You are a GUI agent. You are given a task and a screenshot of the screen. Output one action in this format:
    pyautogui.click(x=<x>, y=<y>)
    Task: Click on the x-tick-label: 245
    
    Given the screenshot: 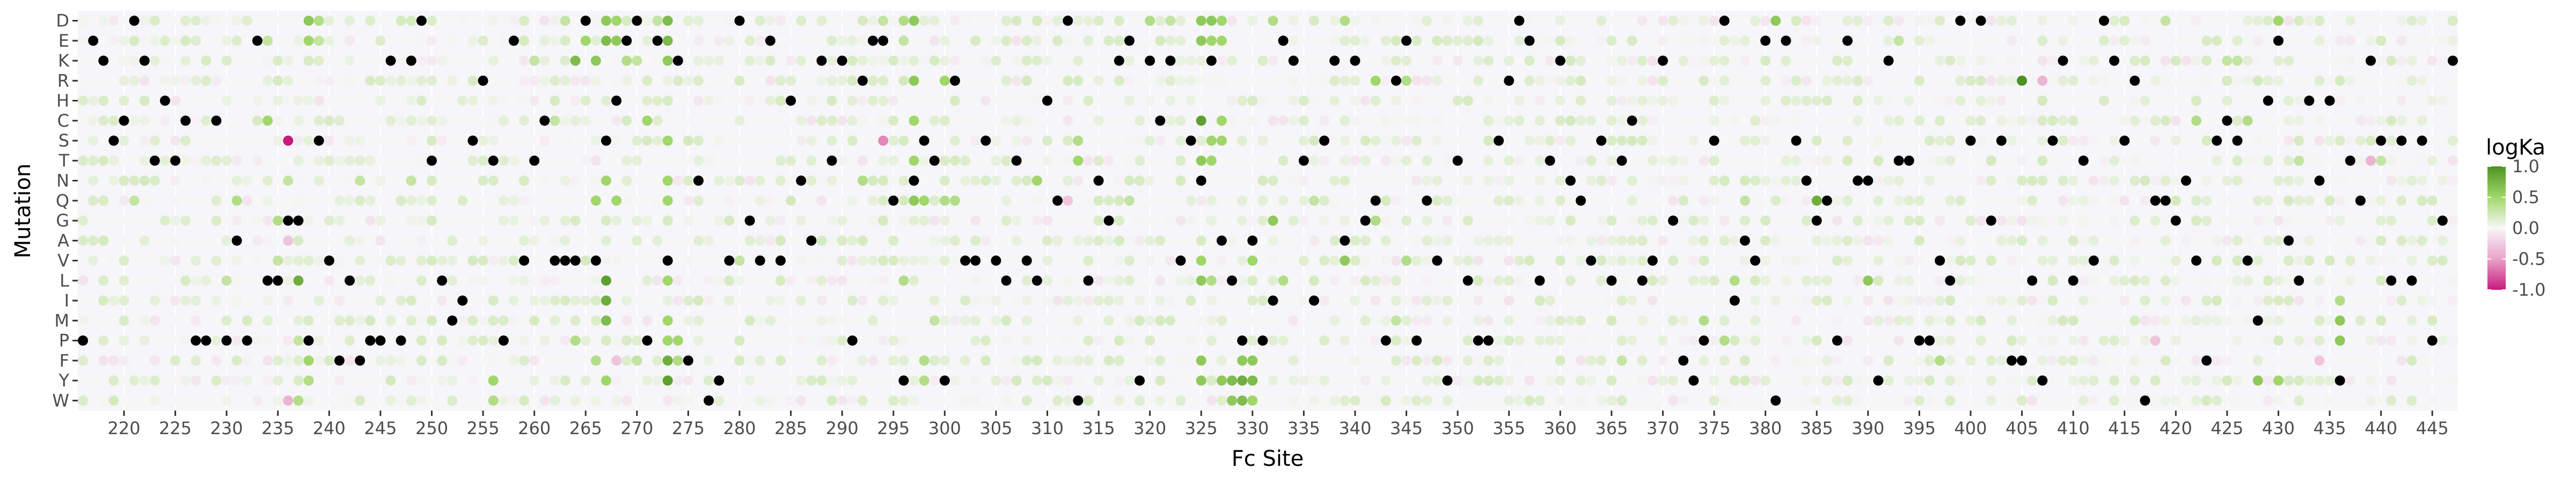 What is the action you would take?
    pyautogui.click(x=380, y=428)
    